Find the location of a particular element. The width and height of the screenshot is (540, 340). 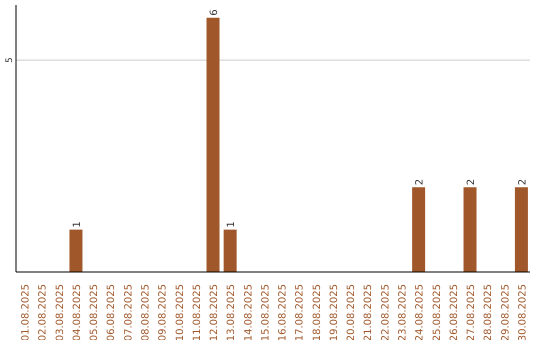

x-tick-label: 18.08.2025 is located at coordinates (317, 312).